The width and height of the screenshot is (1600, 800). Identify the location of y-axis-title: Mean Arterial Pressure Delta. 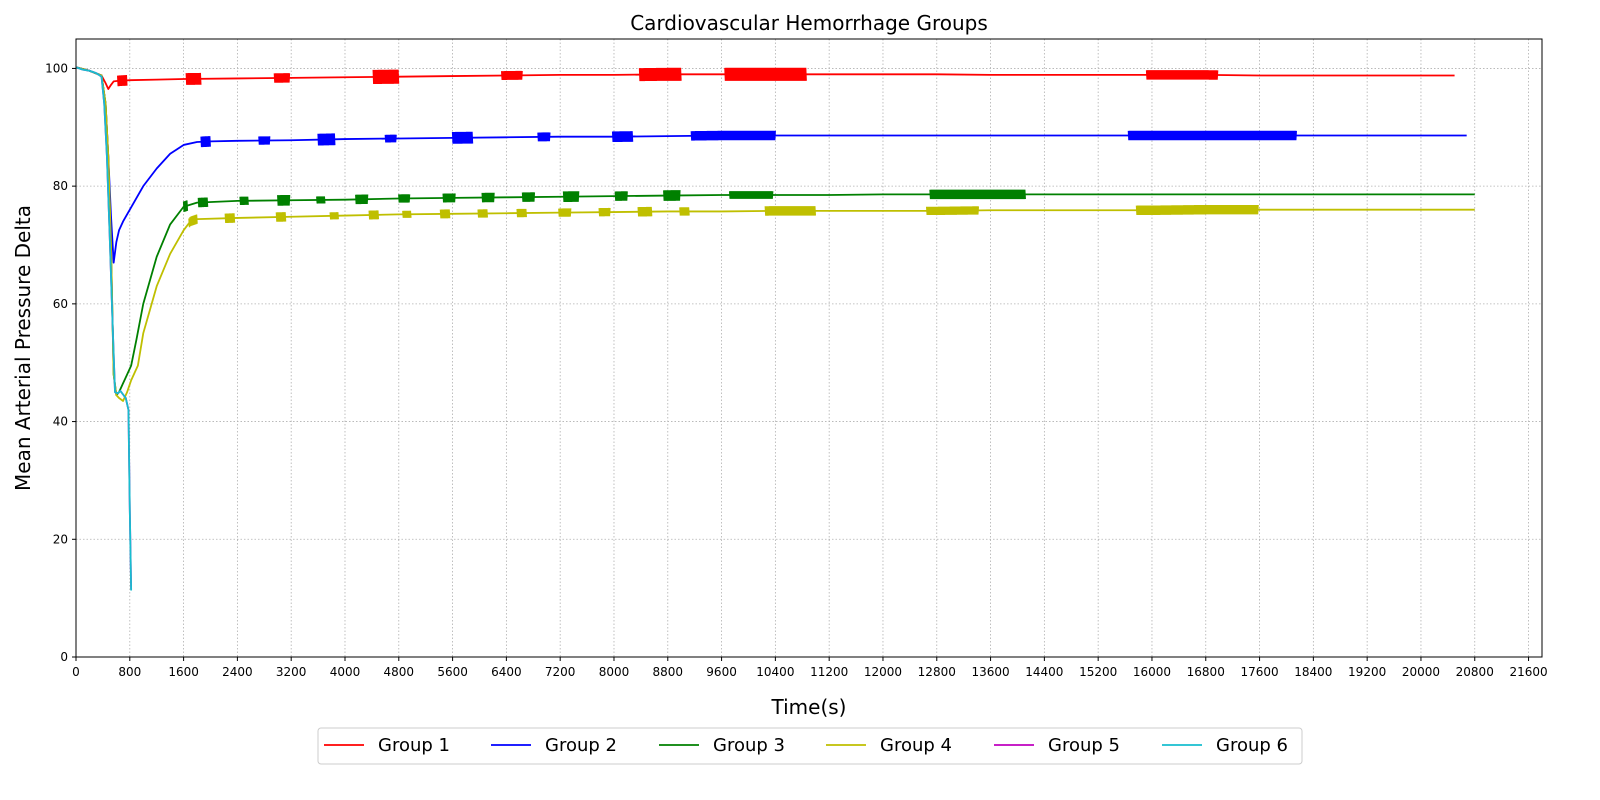
(23, 348).